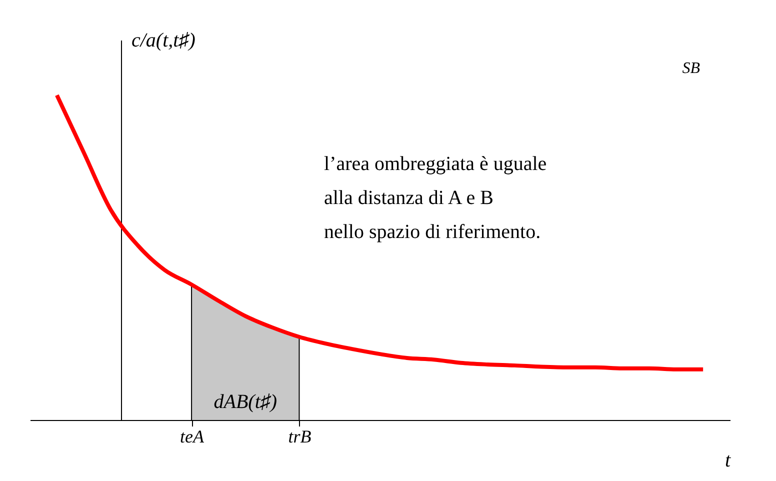  Describe the element at coordinates (193, 436) in the screenshot. I see `x-tick-label: teA` at that location.